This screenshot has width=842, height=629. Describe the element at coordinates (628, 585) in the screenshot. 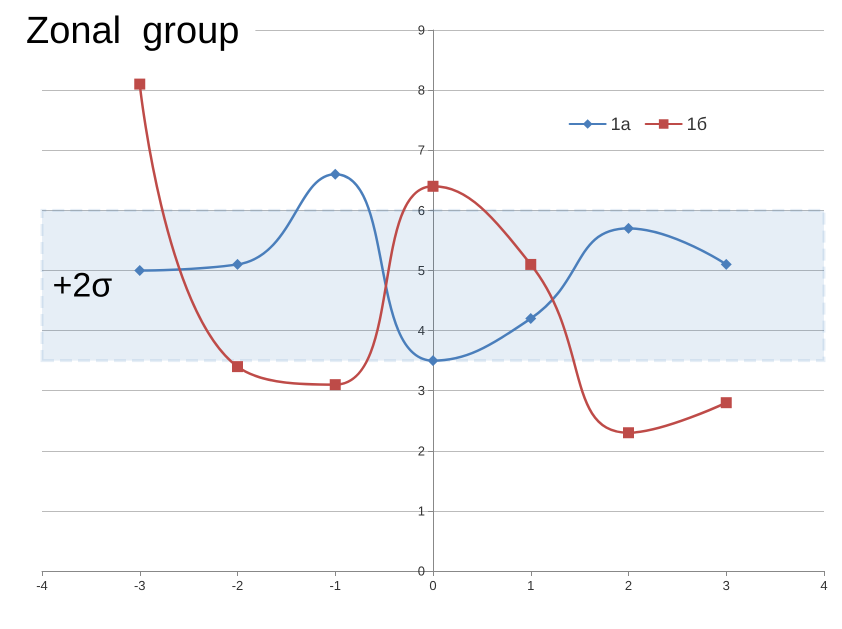

I see `x-tick-label: 2` at that location.